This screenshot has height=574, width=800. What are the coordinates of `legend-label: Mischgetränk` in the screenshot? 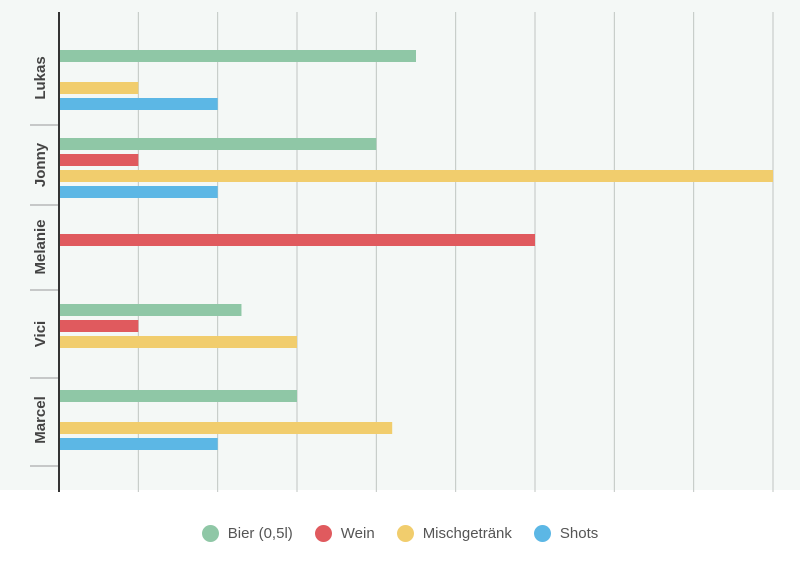 It's located at (467, 533).